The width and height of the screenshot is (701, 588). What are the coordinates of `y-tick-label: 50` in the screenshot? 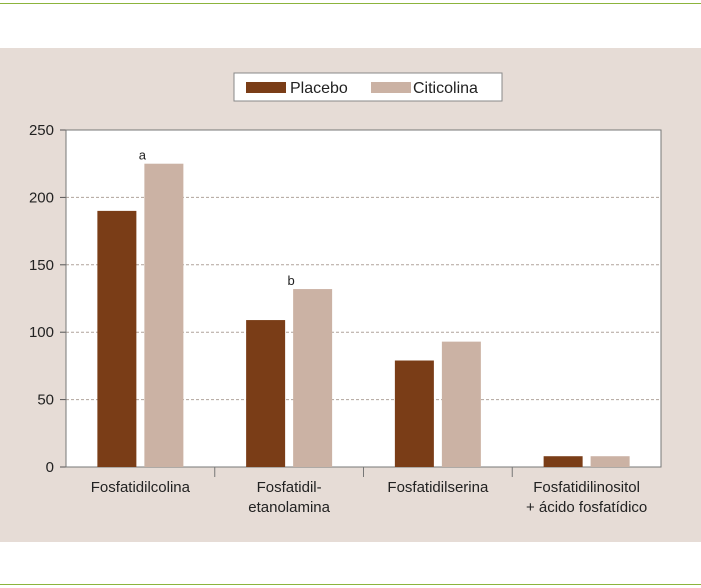 It's located at (45, 400).